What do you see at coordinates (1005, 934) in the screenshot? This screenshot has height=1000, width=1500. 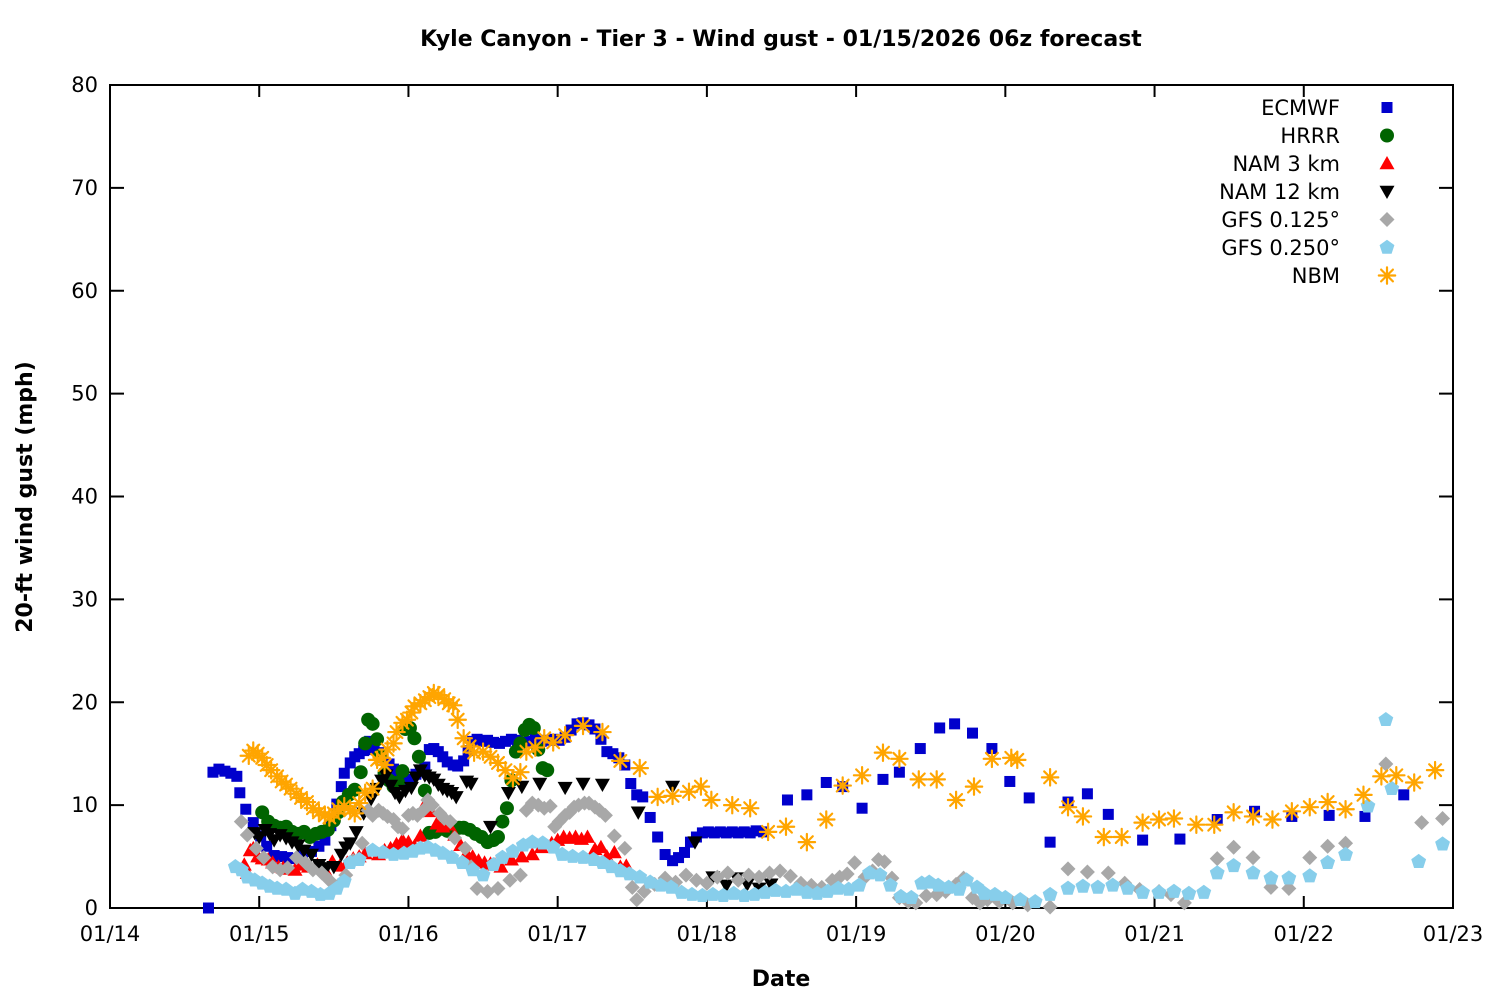 I see `x-tick-label: 01/20` at bounding box center [1005, 934].